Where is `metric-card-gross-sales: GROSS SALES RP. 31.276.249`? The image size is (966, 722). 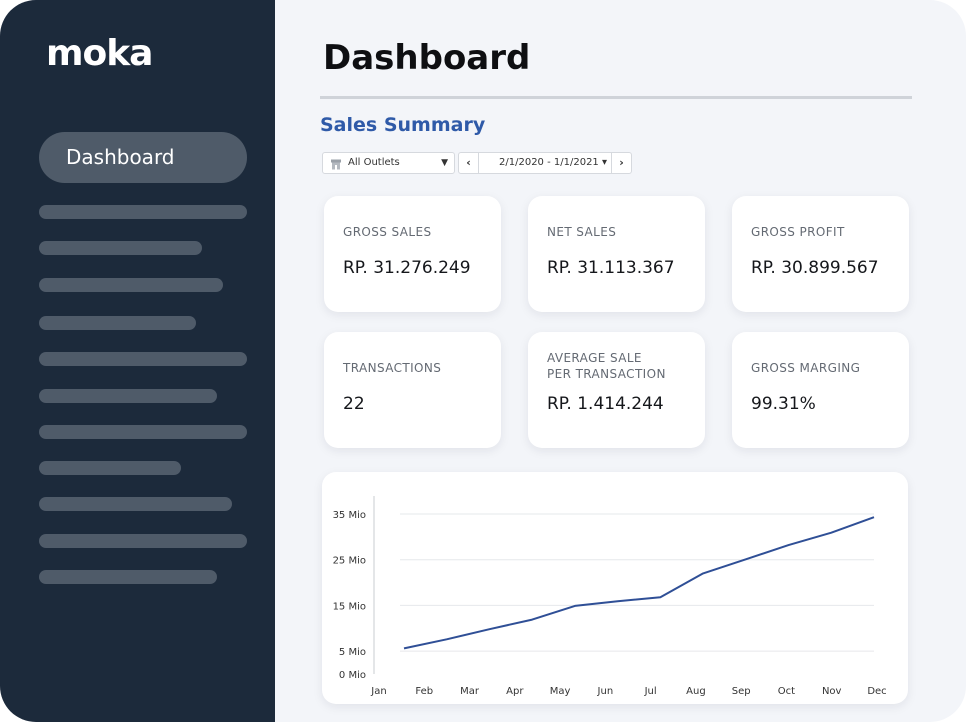 metric-card-gross-sales: GROSS SALES RP. 31.276.249 is located at coordinates (412, 254).